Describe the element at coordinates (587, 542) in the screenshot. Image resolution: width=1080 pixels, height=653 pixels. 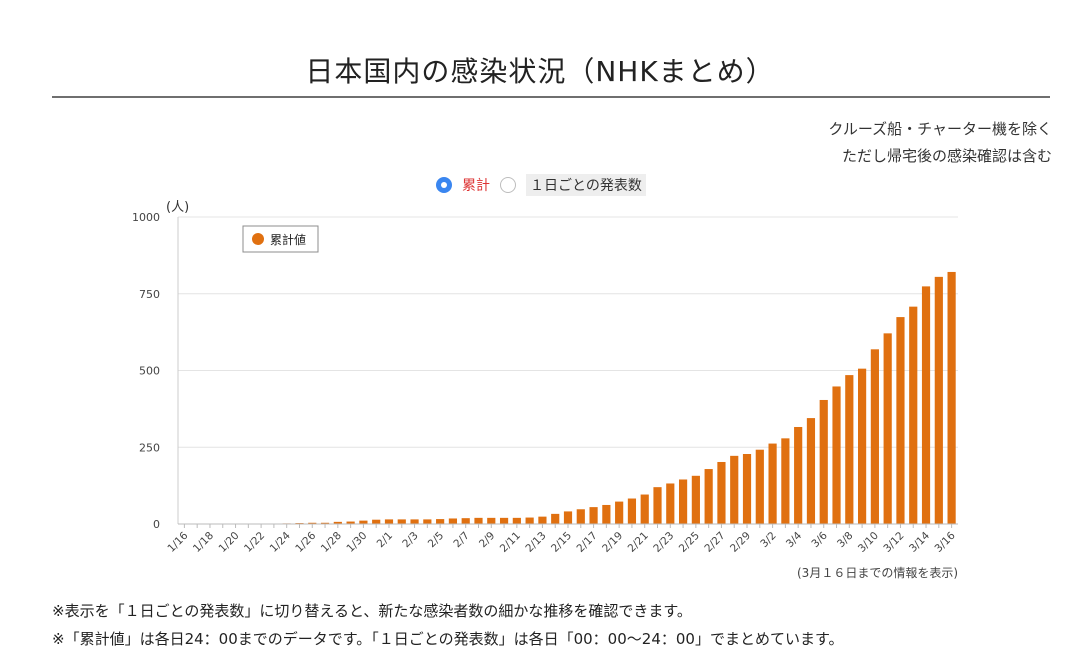
I see `x-tick-label: 2/17` at that location.